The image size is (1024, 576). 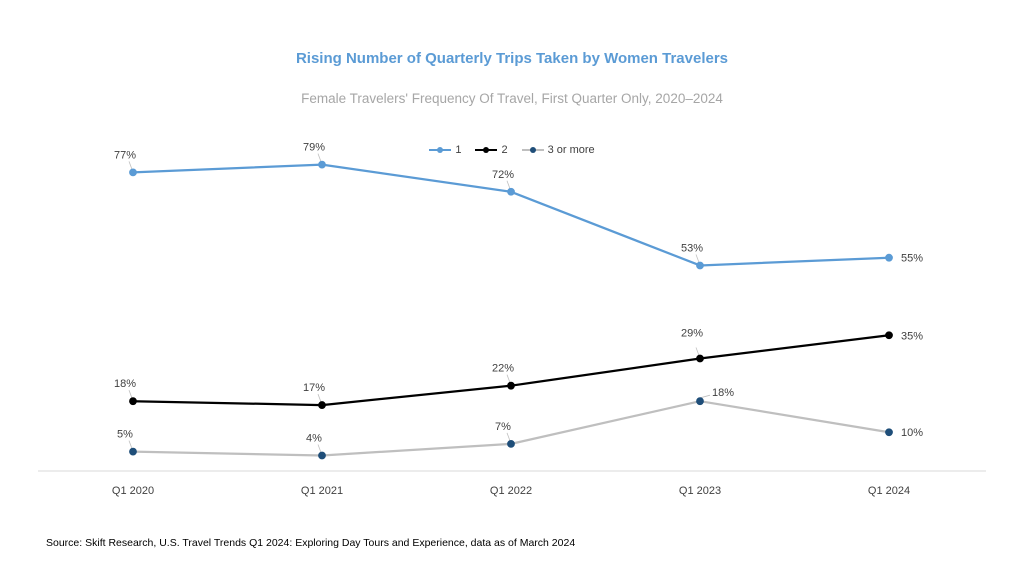 I want to click on data-label: 4%, so click(x=314, y=438).